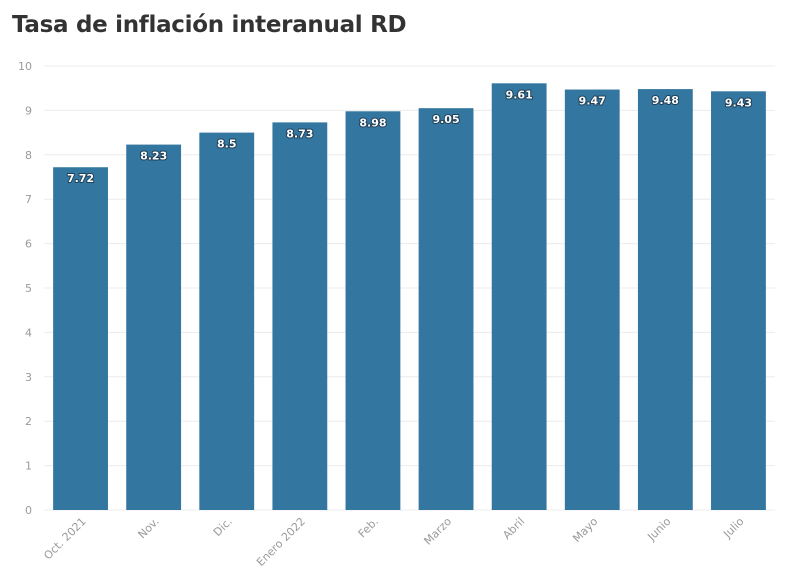  Describe the element at coordinates (733, 528) in the screenshot. I see `x-tick-label: Julio` at that location.